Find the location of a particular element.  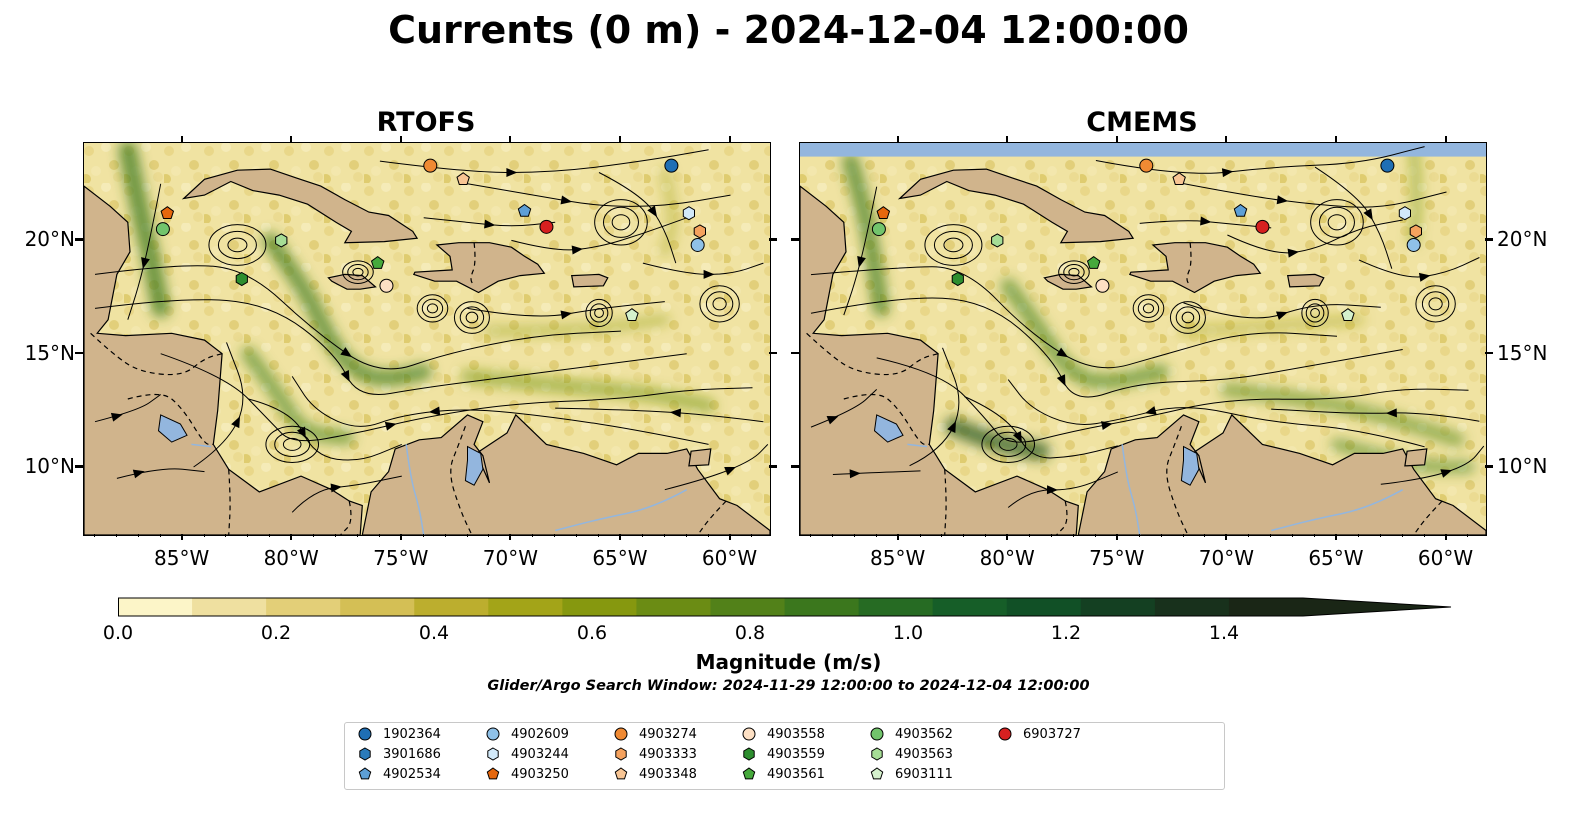

legend-label: 4903244 is located at coordinates (540, 754).